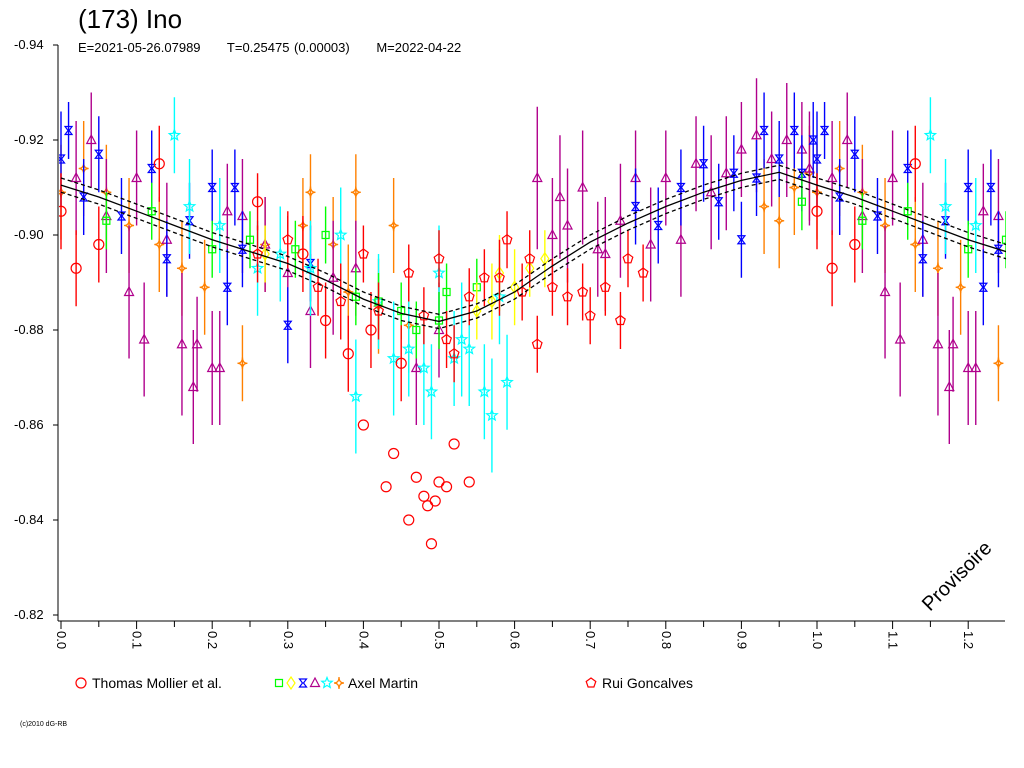 This screenshot has height=768, width=1024. Describe the element at coordinates (29, 44) in the screenshot. I see `y-tick-label: -0.94` at that location.